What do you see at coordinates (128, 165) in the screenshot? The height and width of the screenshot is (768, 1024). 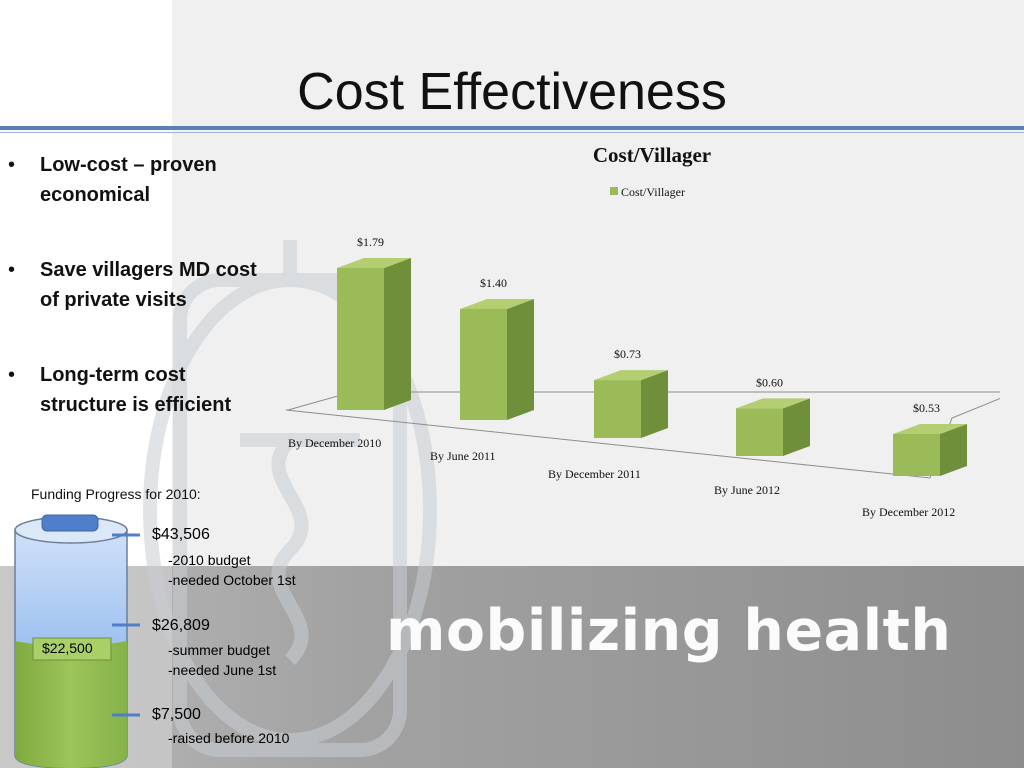 I see `bullet-text: Low-cost – proven` at bounding box center [128, 165].